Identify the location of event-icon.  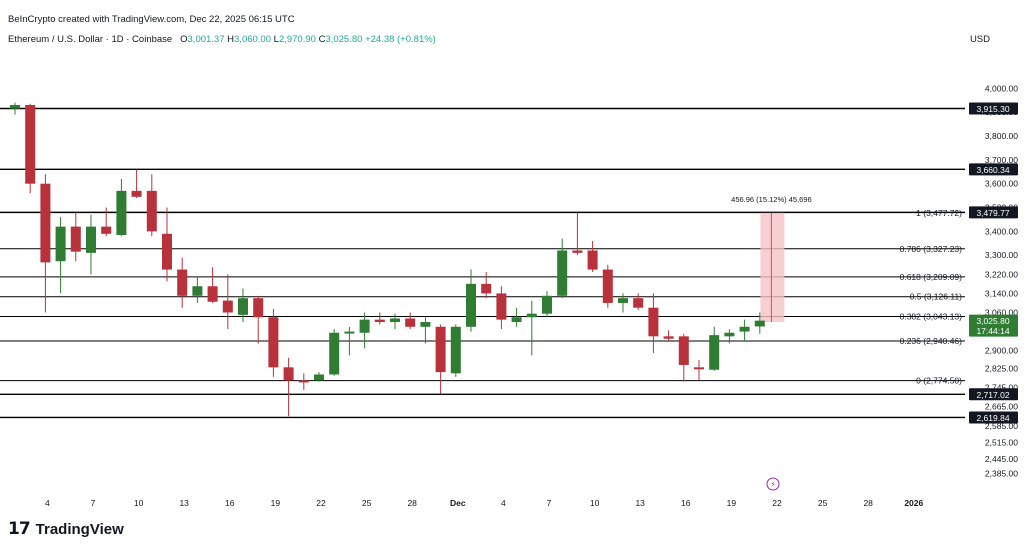
(773, 484).